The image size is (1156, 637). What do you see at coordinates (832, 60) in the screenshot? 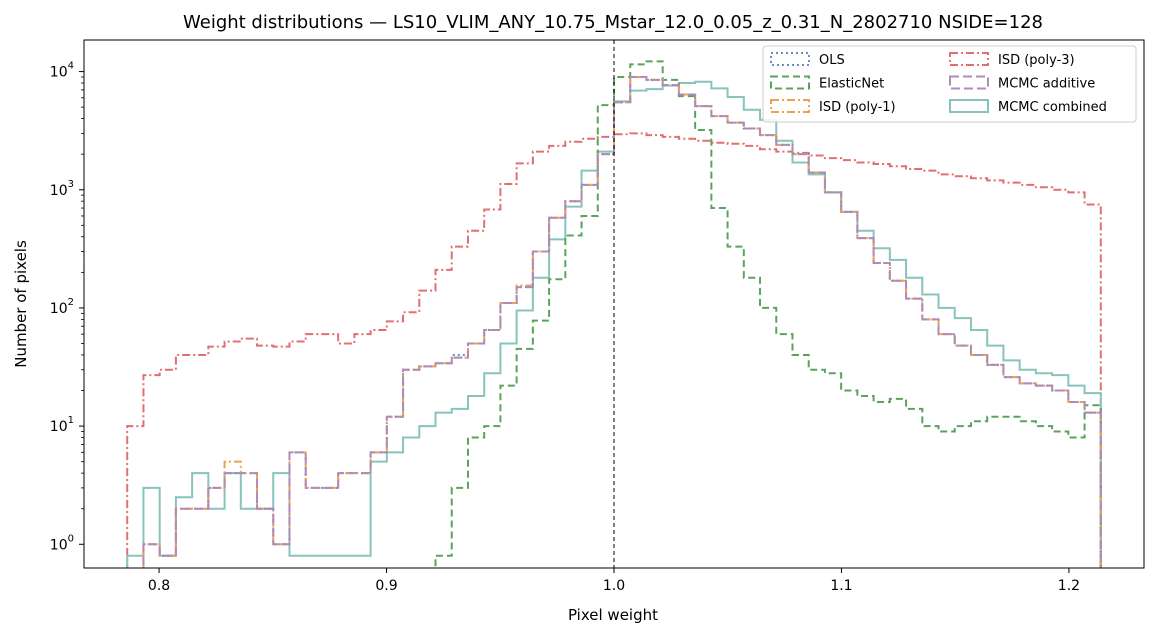
I see `legend-label-0: OLS` at bounding box center [832, 60].